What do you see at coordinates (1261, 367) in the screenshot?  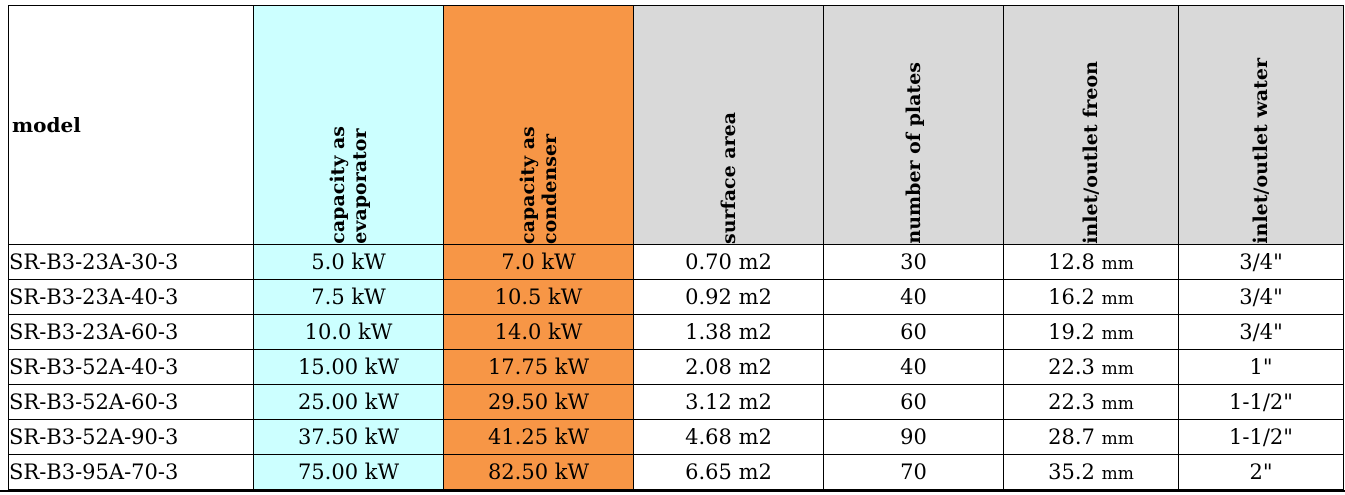 I see `cell-water-connection: 1"` at bounding box center [1261, 367].